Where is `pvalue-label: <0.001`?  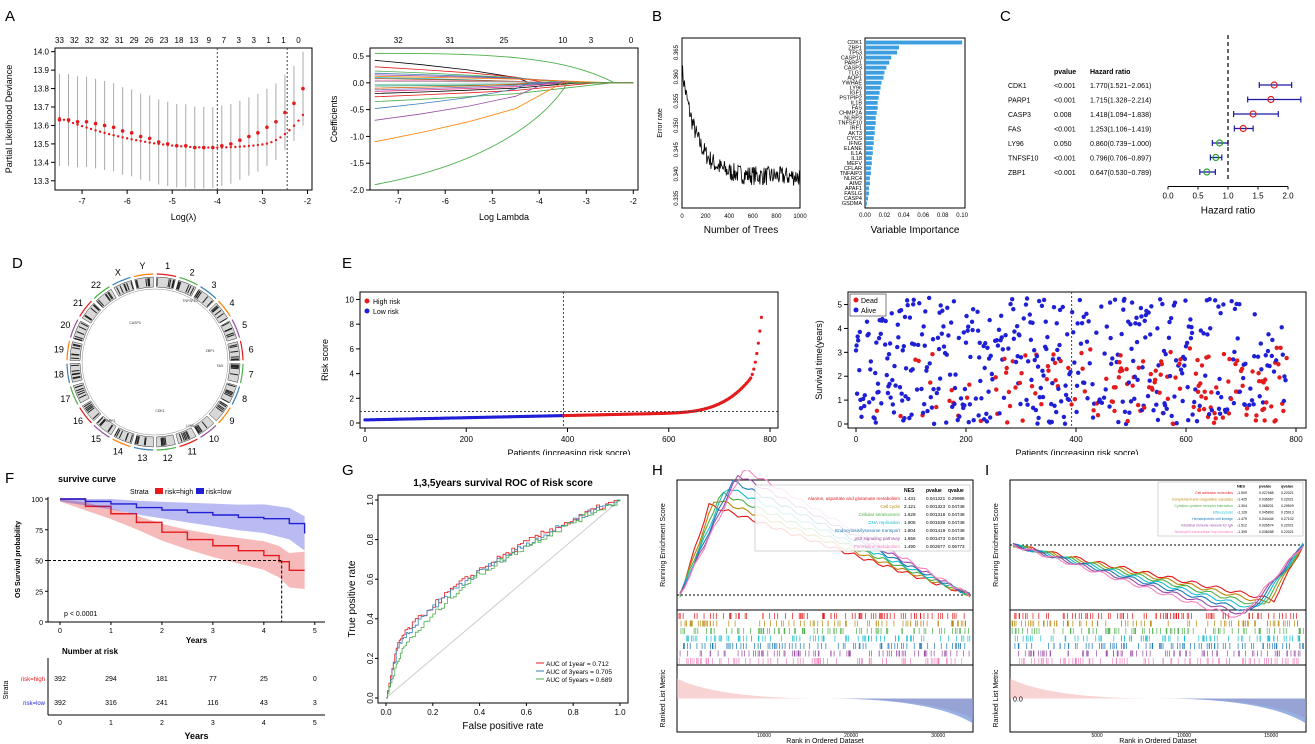
pvalue-label: <0.001 is located at coordinates (1065, 173).